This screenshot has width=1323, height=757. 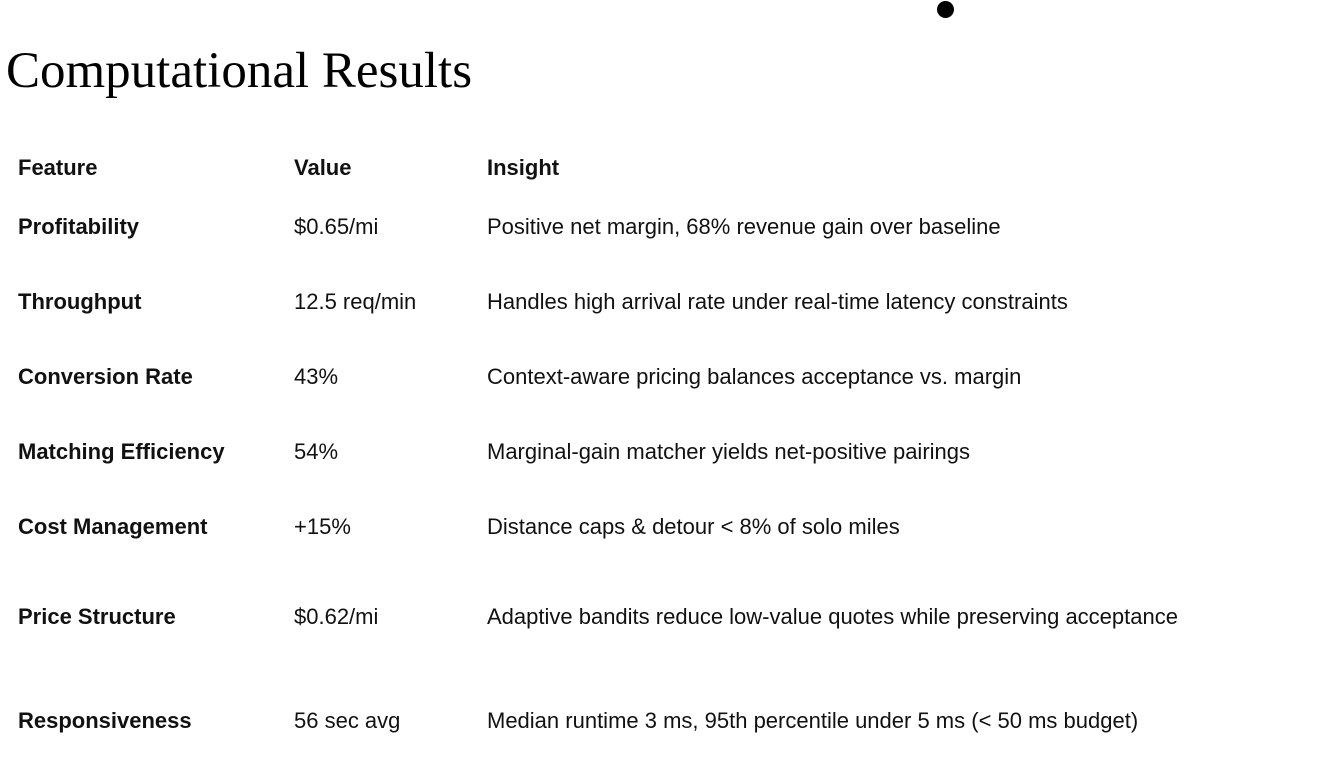 What do you see at coordinates (336, 226) in the screenshot?
I see `value-cell: $0.65/mi` at bounding box center [336, 226].